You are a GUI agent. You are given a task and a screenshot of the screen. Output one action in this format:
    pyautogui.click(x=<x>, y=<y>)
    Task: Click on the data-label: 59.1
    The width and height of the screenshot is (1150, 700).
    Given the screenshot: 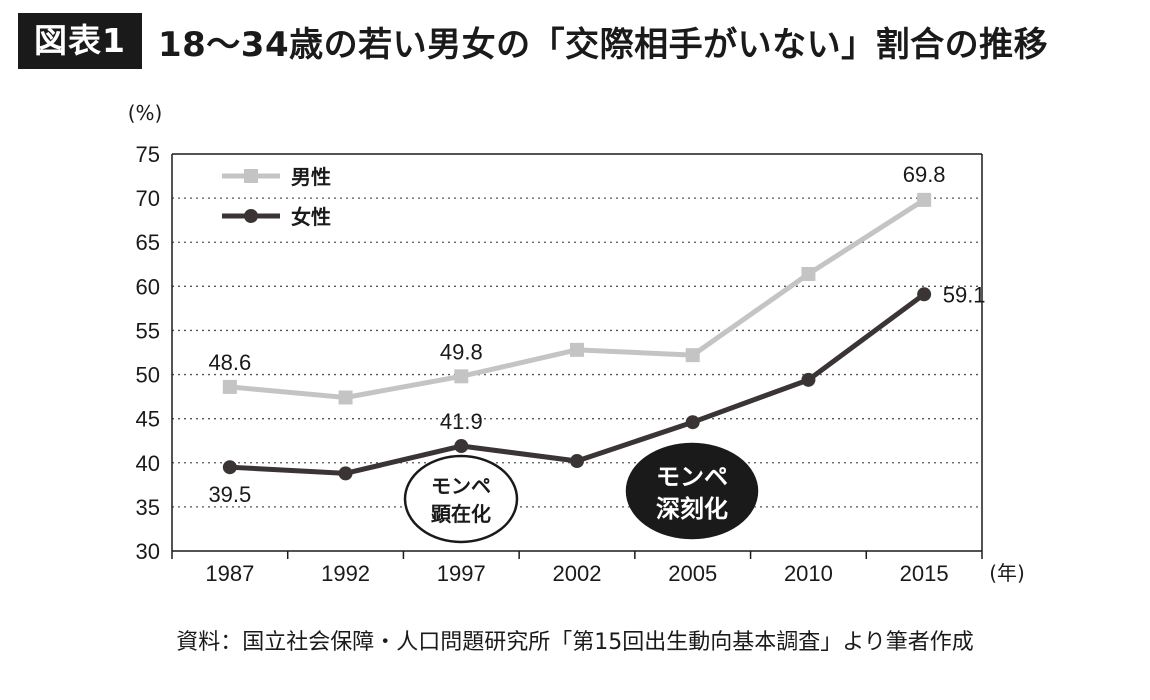 What is the action you would take?
    pyautogui.click(x=964, y=294)
    